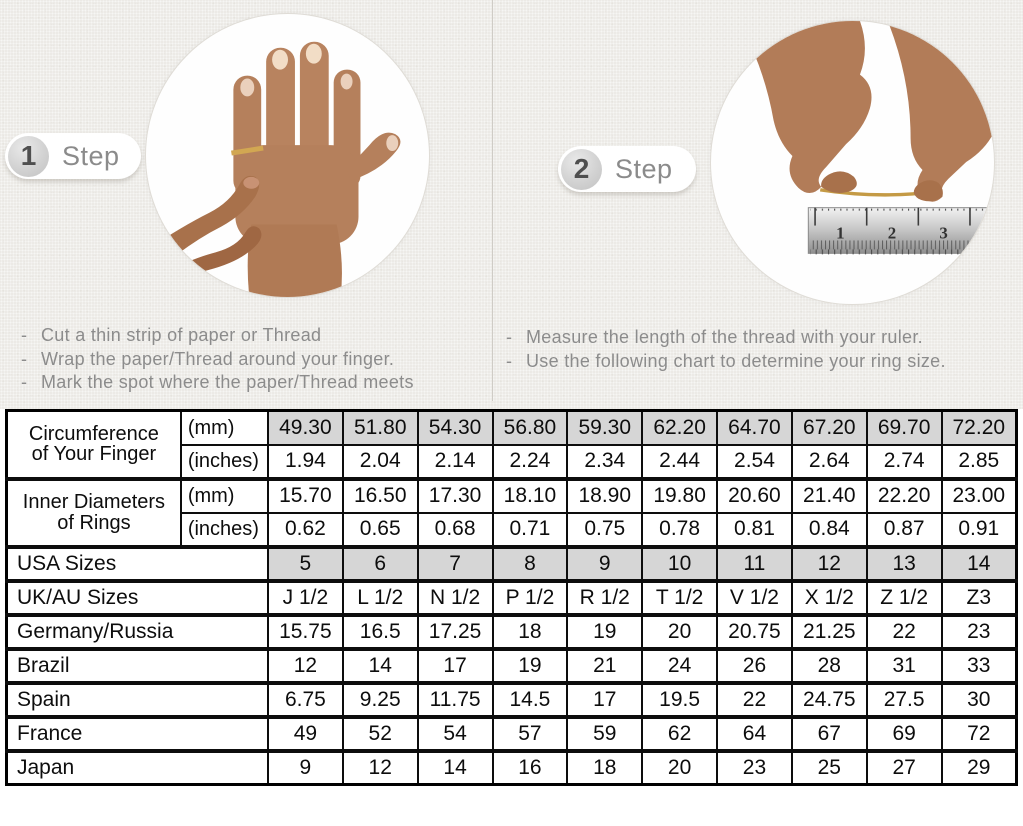 The width and height of the screenshot is (1023, 826). I want to click on size-value-cell: 54.30, so click(455, 427).